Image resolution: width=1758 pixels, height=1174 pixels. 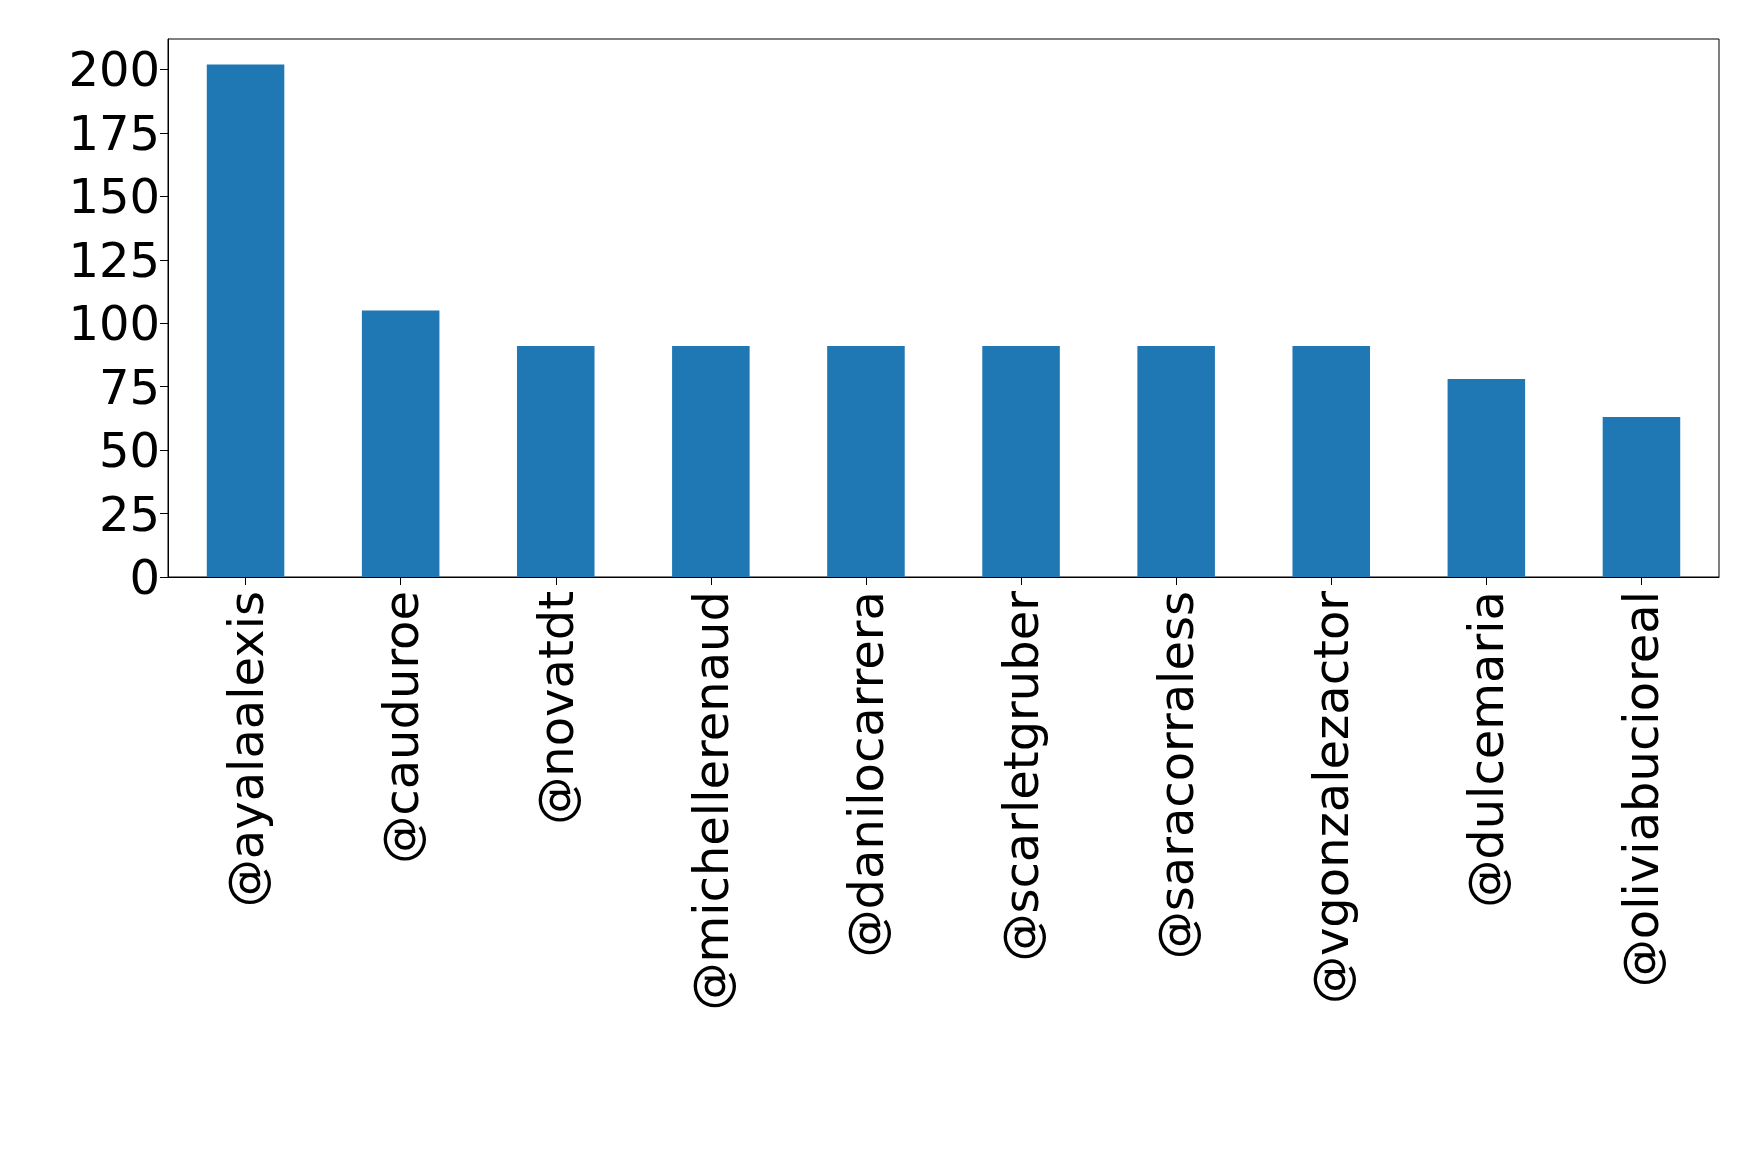 What do you see at coordinates (865, 774) in the screenshot?
I see `x-tick-label: @danilocarrera` at bounding box center [865, 774].